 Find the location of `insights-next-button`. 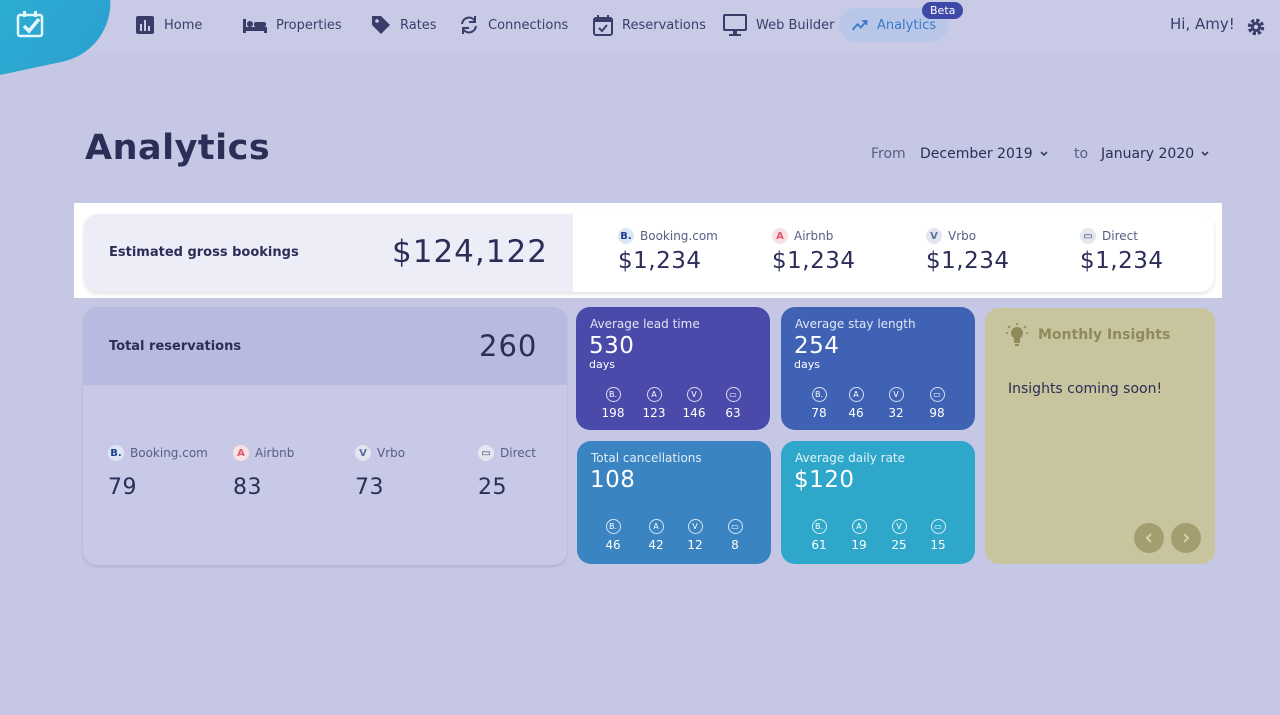

insights-next-button is located at coordinates (1186, 538).